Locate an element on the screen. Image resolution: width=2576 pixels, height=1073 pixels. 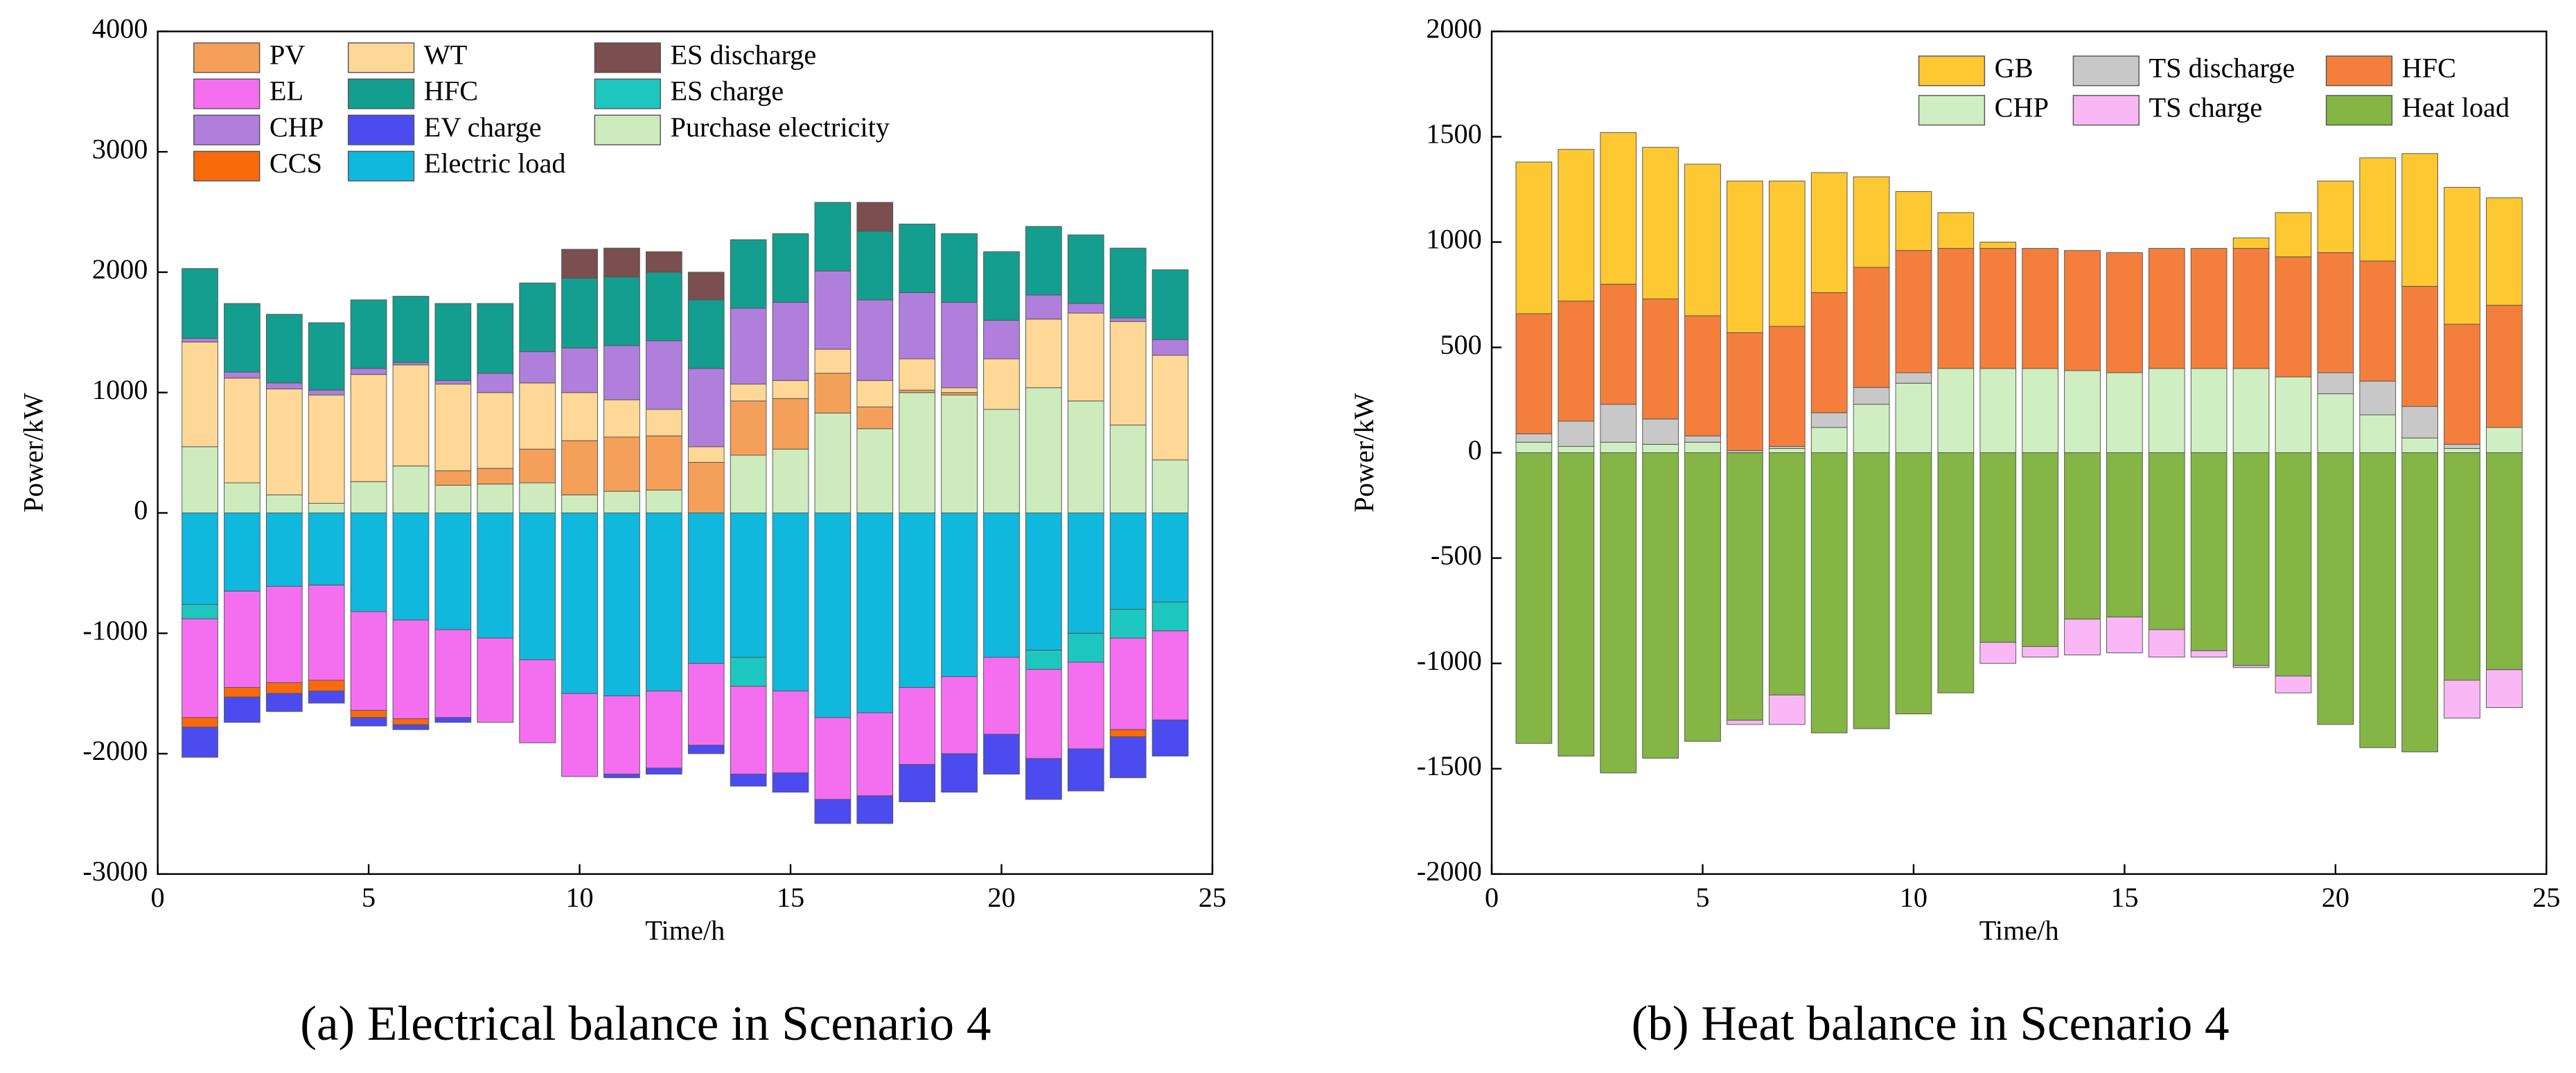
y-tick-label: 0 is located at coordinates (141, 510).